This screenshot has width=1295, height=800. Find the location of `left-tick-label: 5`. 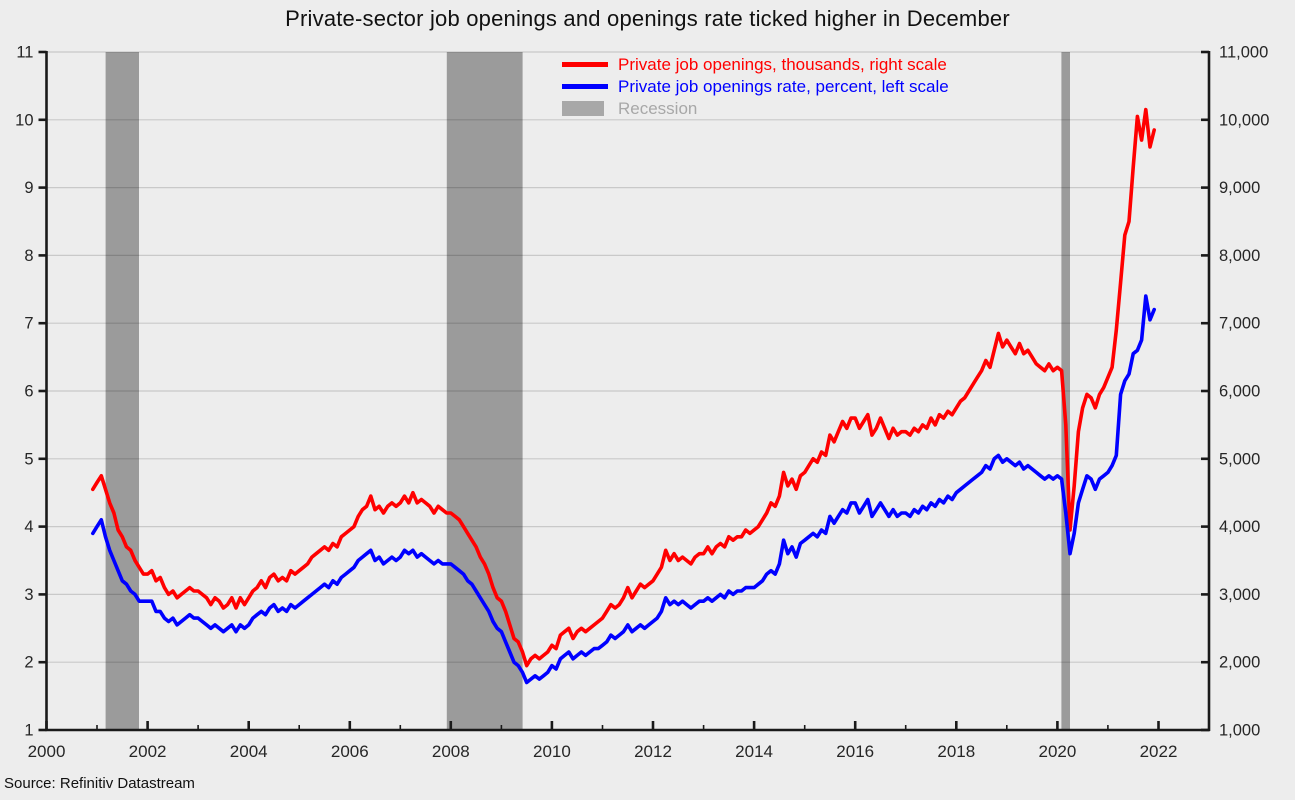

left-tick-label: 5 is located at coordinates (28, 459).